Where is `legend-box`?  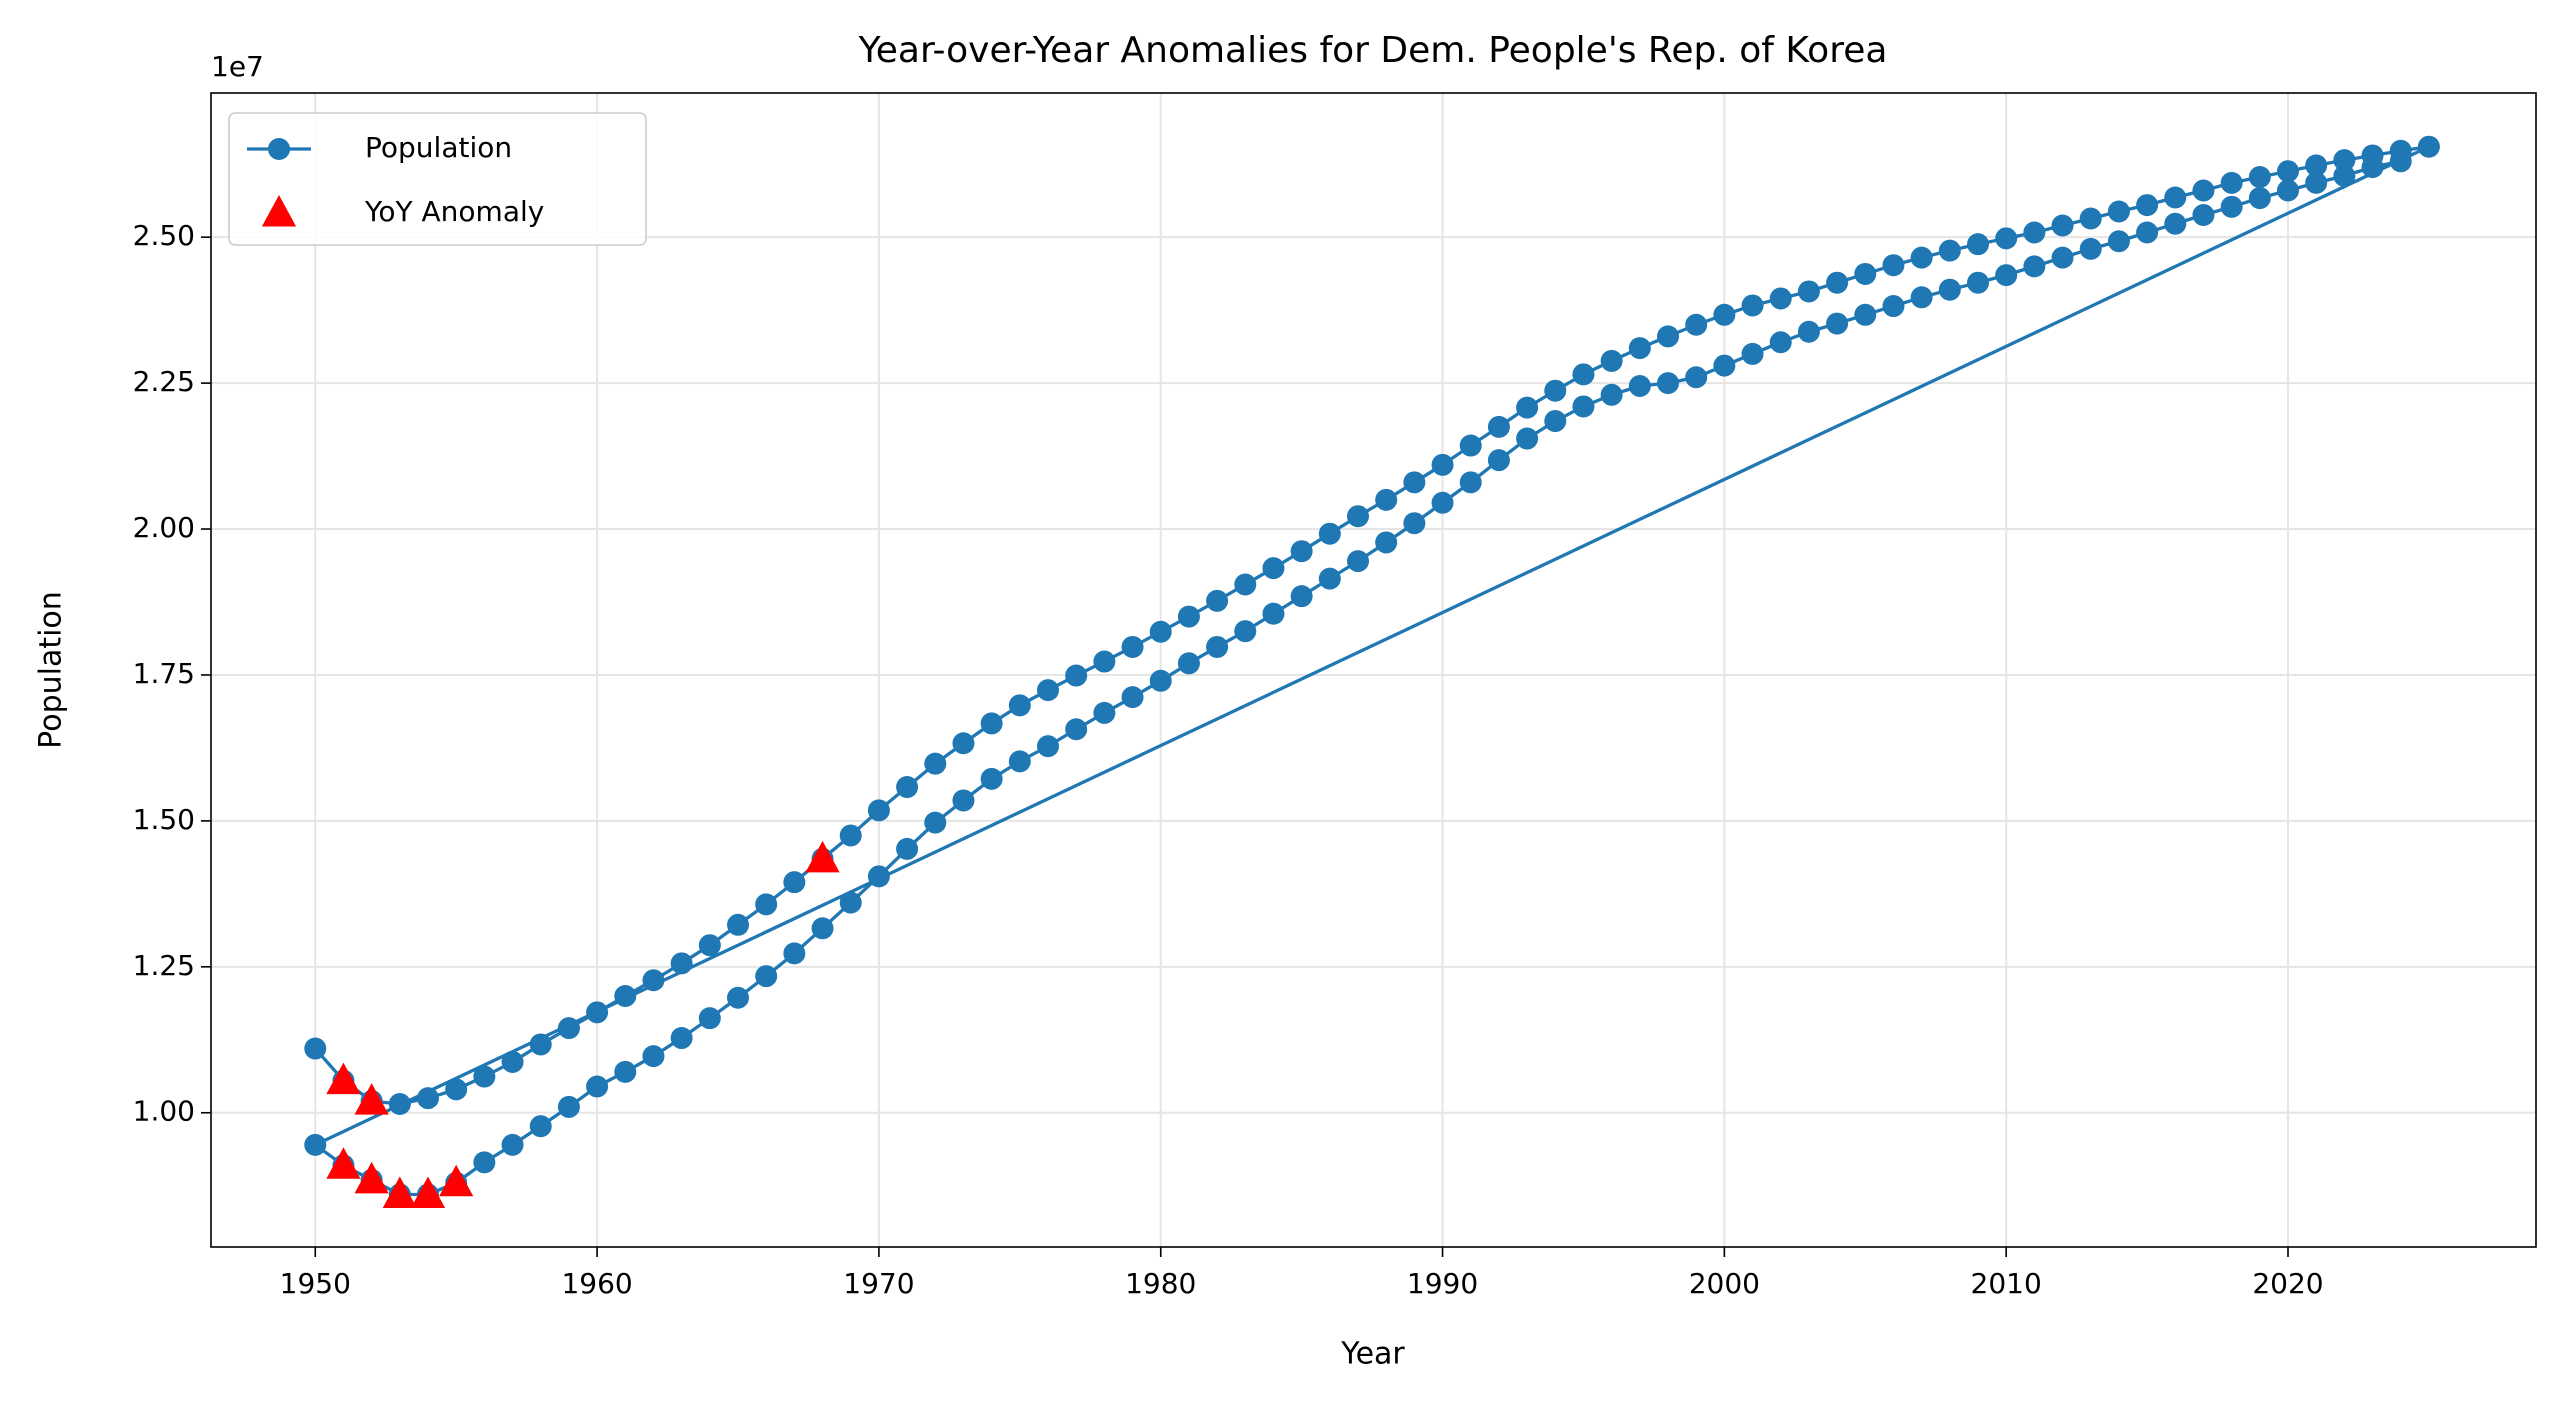 legend-box is located at coordinates (437, 179).